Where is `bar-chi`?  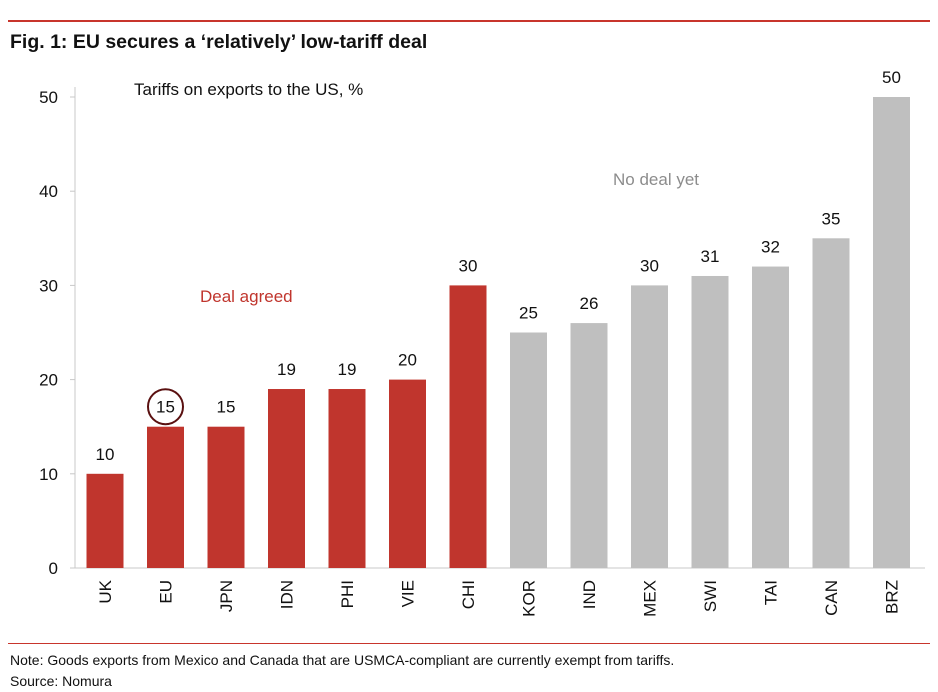 bar-chi is located at coordinates (468, 426).